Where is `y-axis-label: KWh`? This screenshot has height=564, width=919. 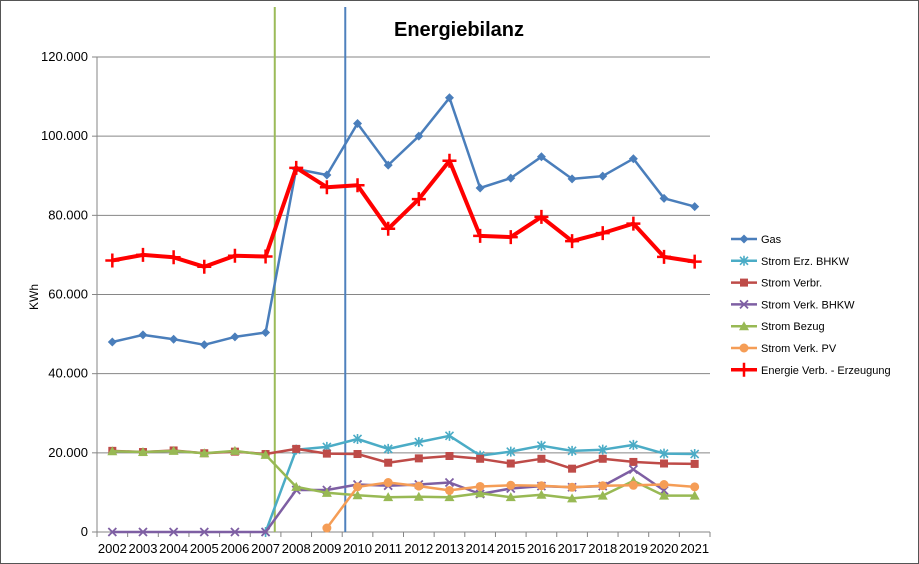 y-axis-label: KWh is located at coordinates (34, 297).